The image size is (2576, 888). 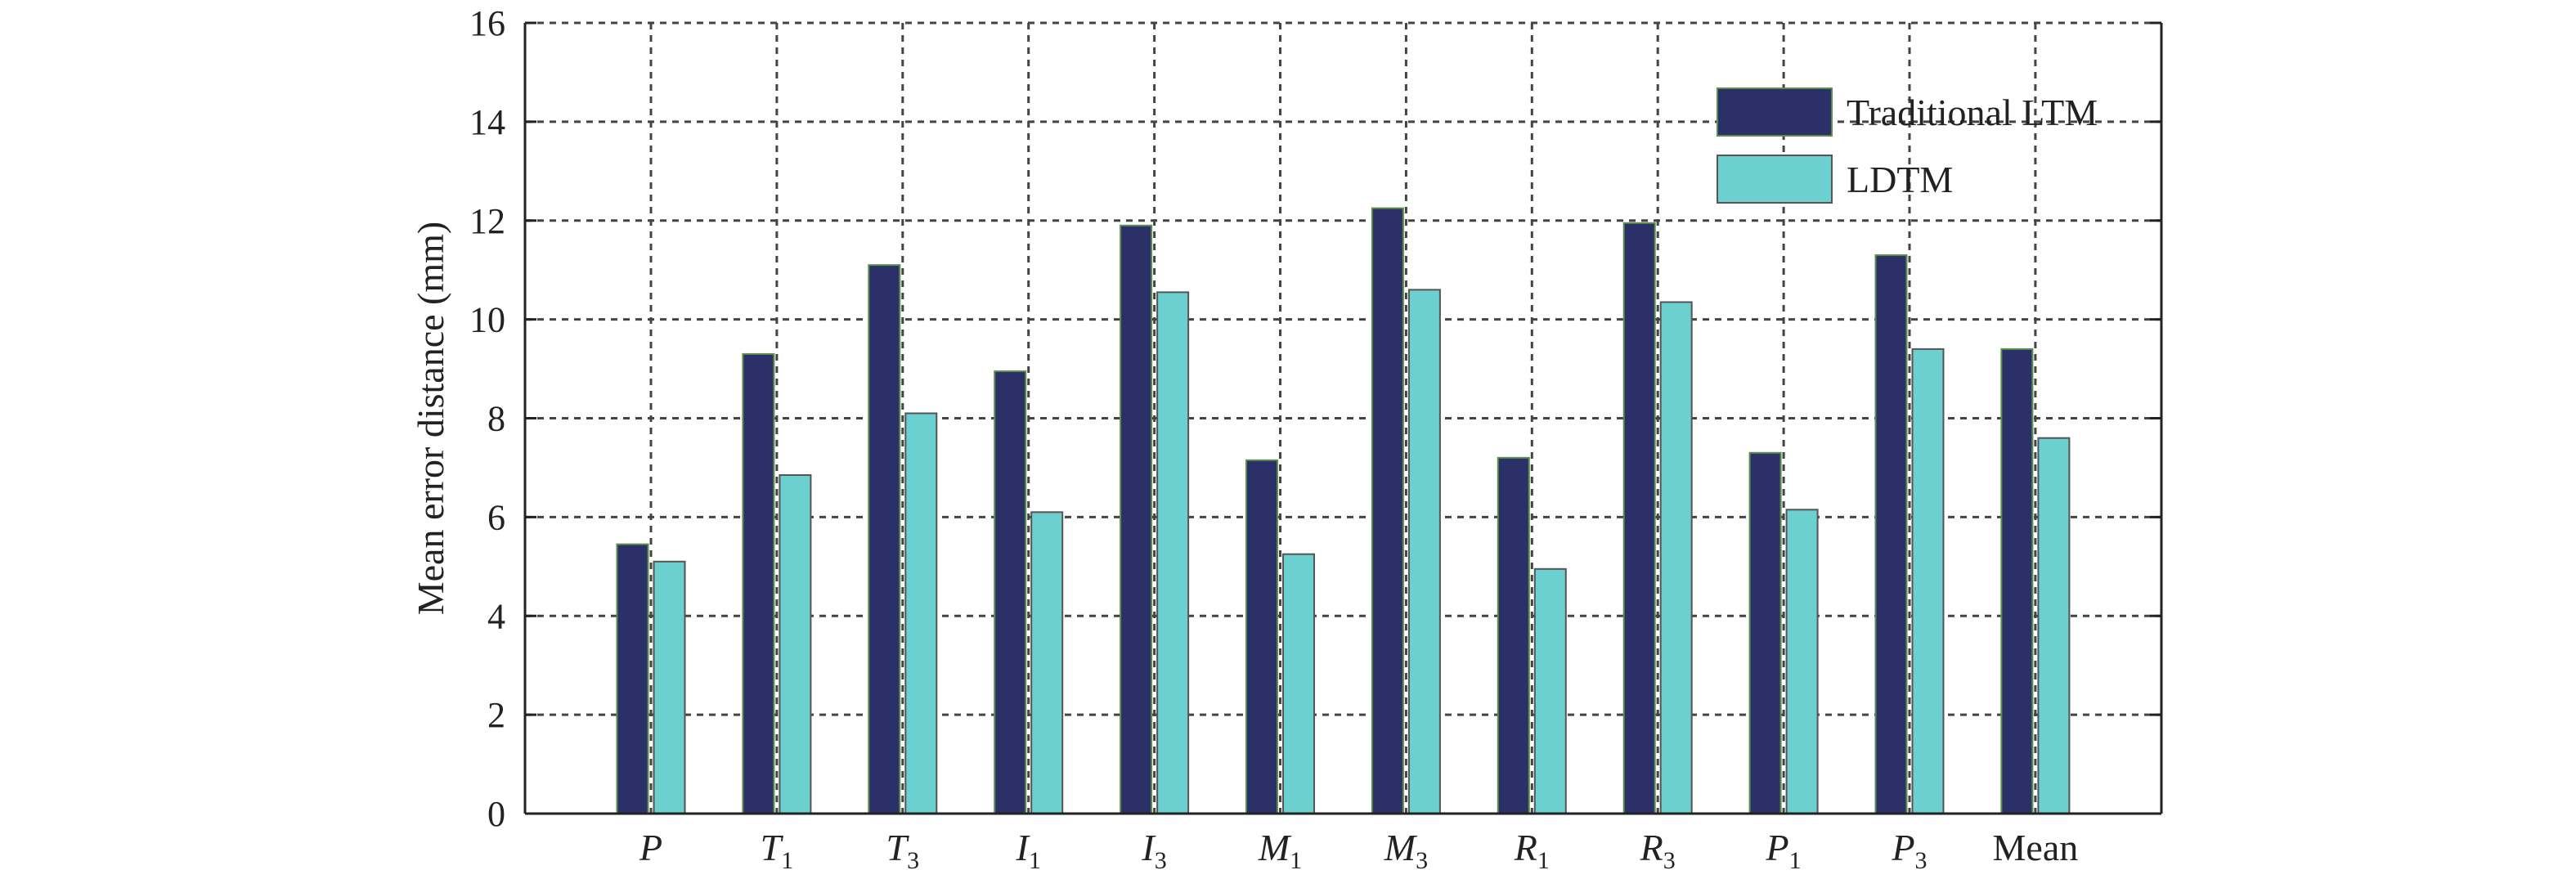 What do you see at coordinates (1153, 850) in the screenshot?
I see `x-tick-label: I3` at bounding box center [1153, 850].